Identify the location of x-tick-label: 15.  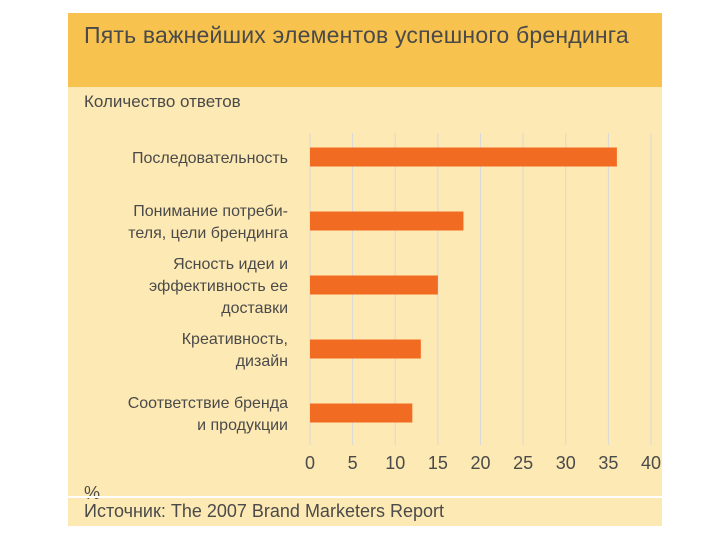
(438, 463).